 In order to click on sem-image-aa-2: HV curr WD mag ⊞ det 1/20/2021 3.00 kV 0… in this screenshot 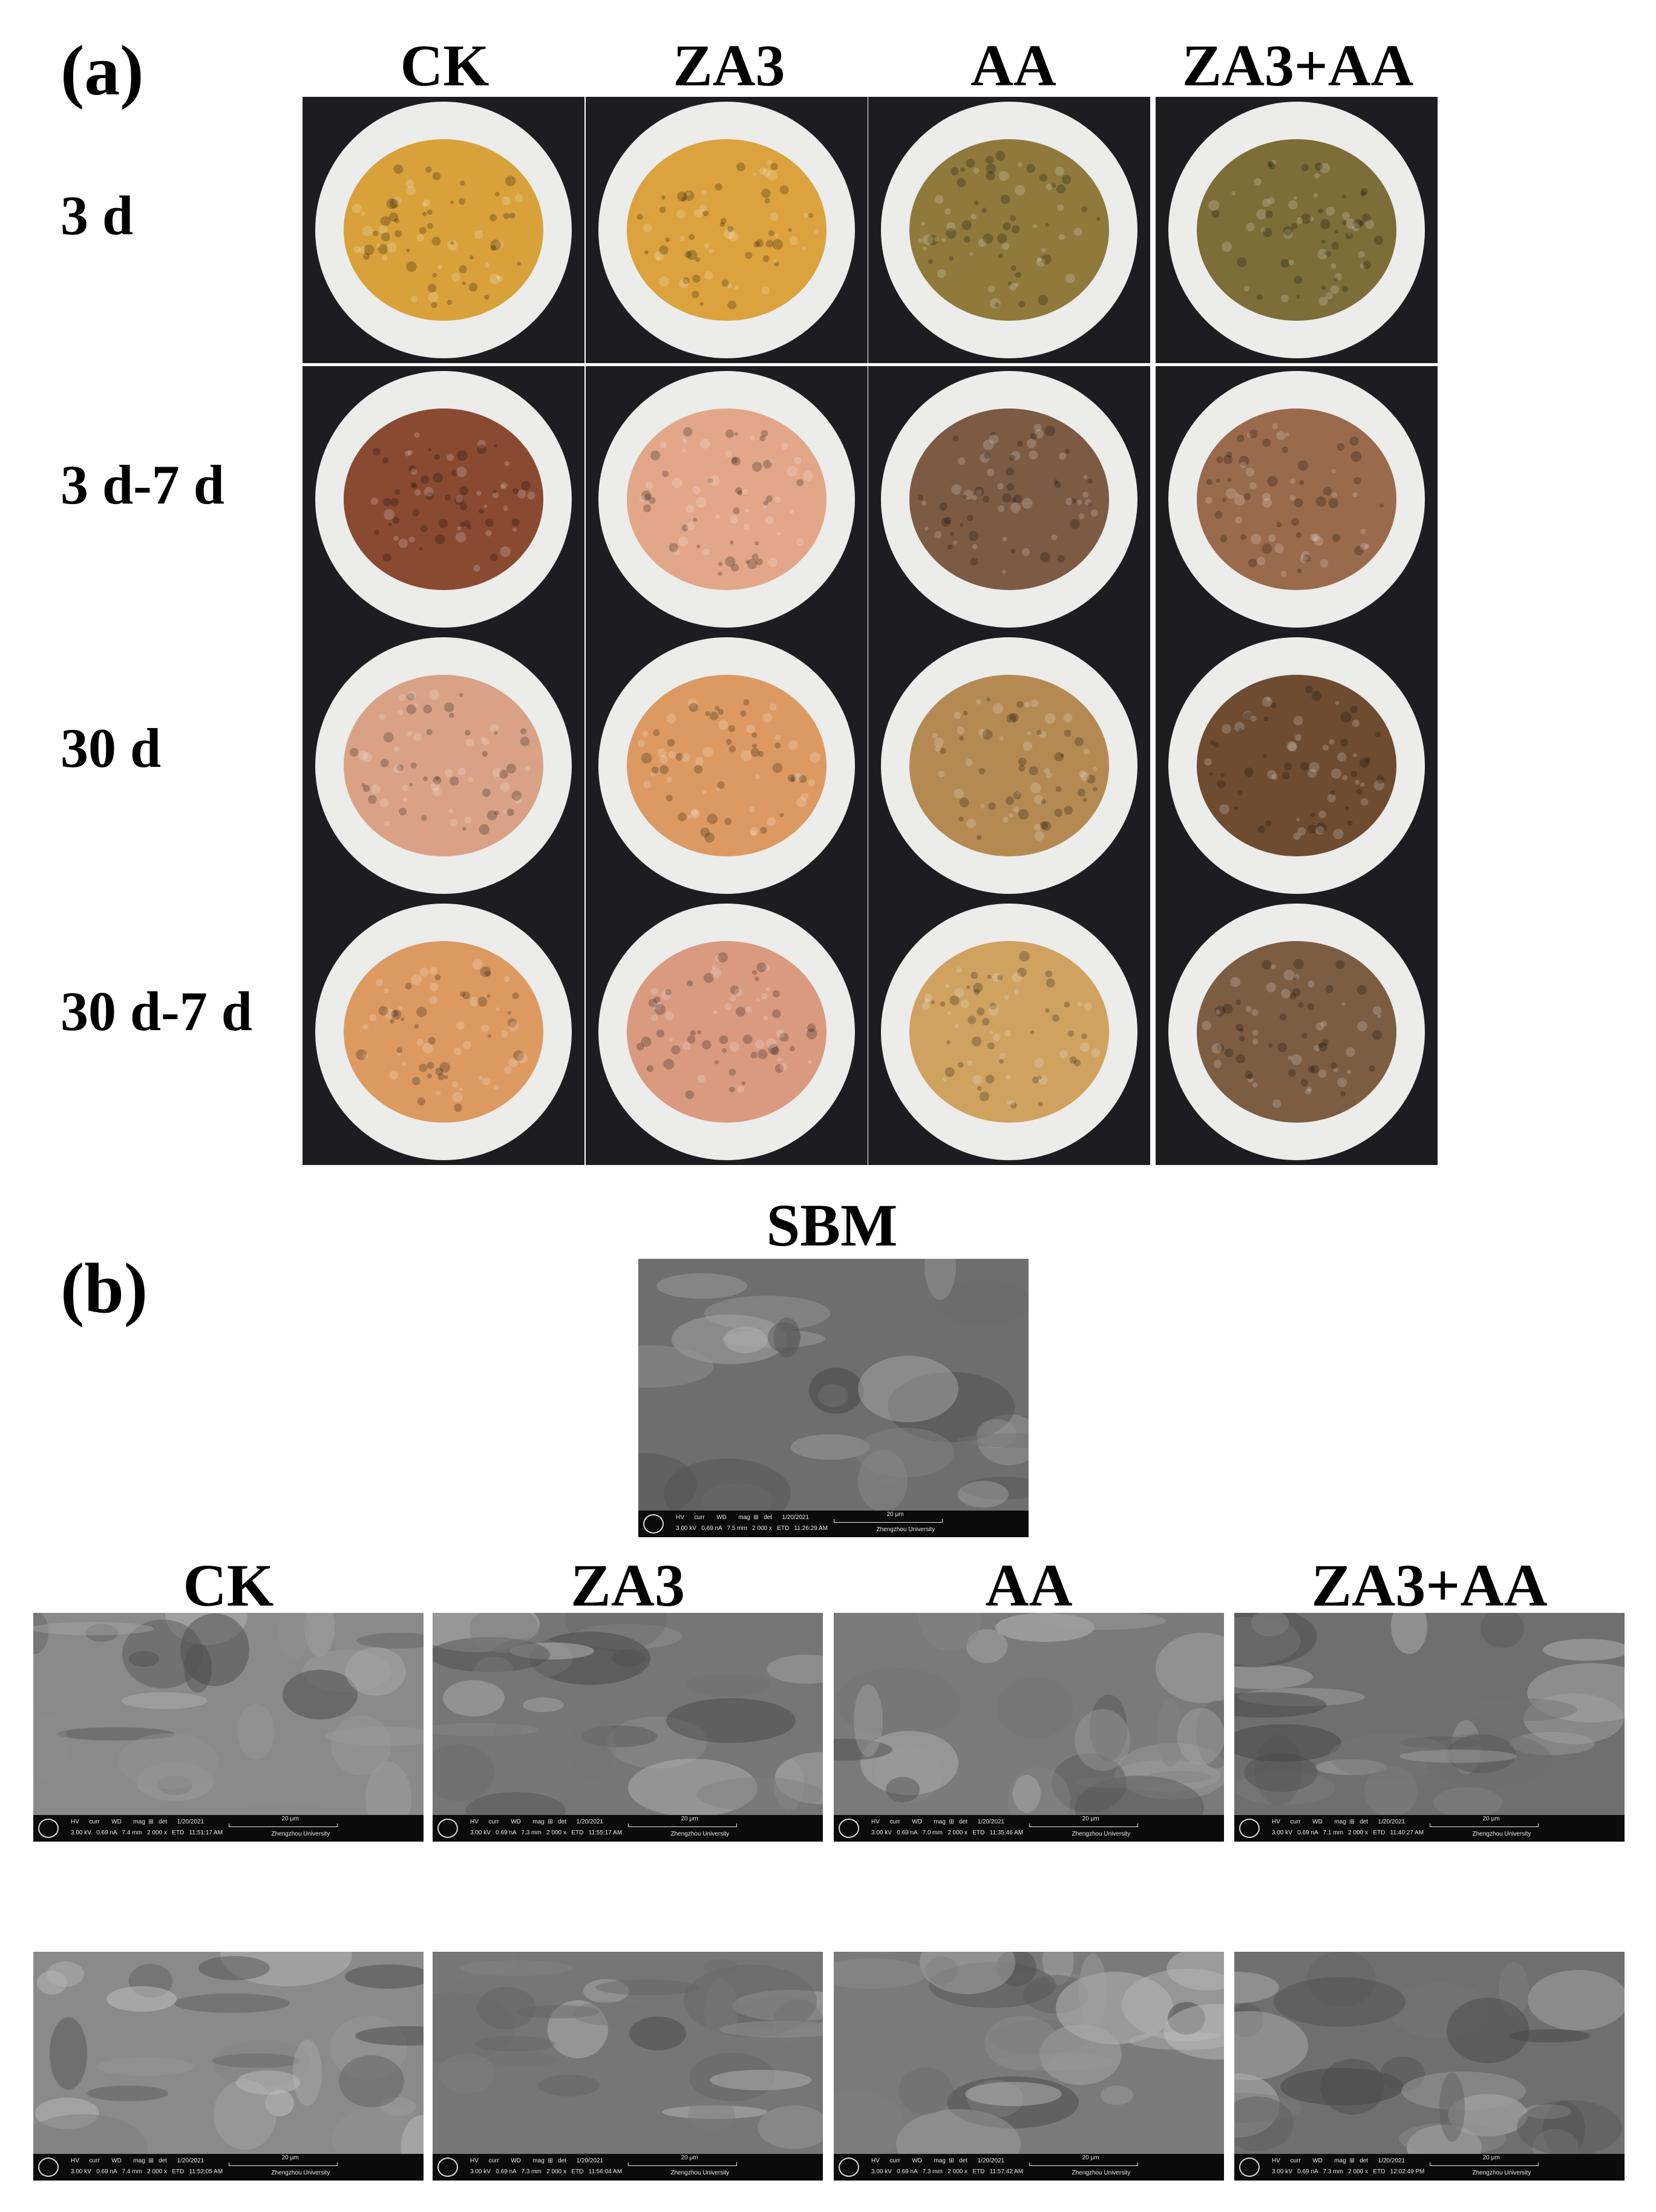, I will do `click(1029, 2066)`.